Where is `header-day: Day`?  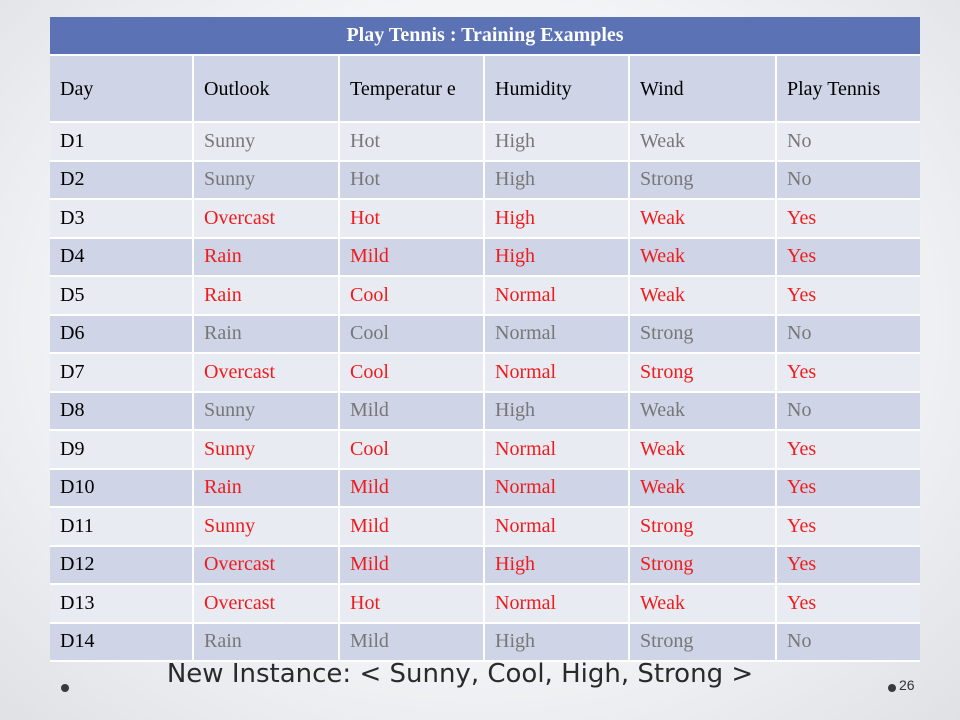
header-day: Day is located at coordinates (122, 89).